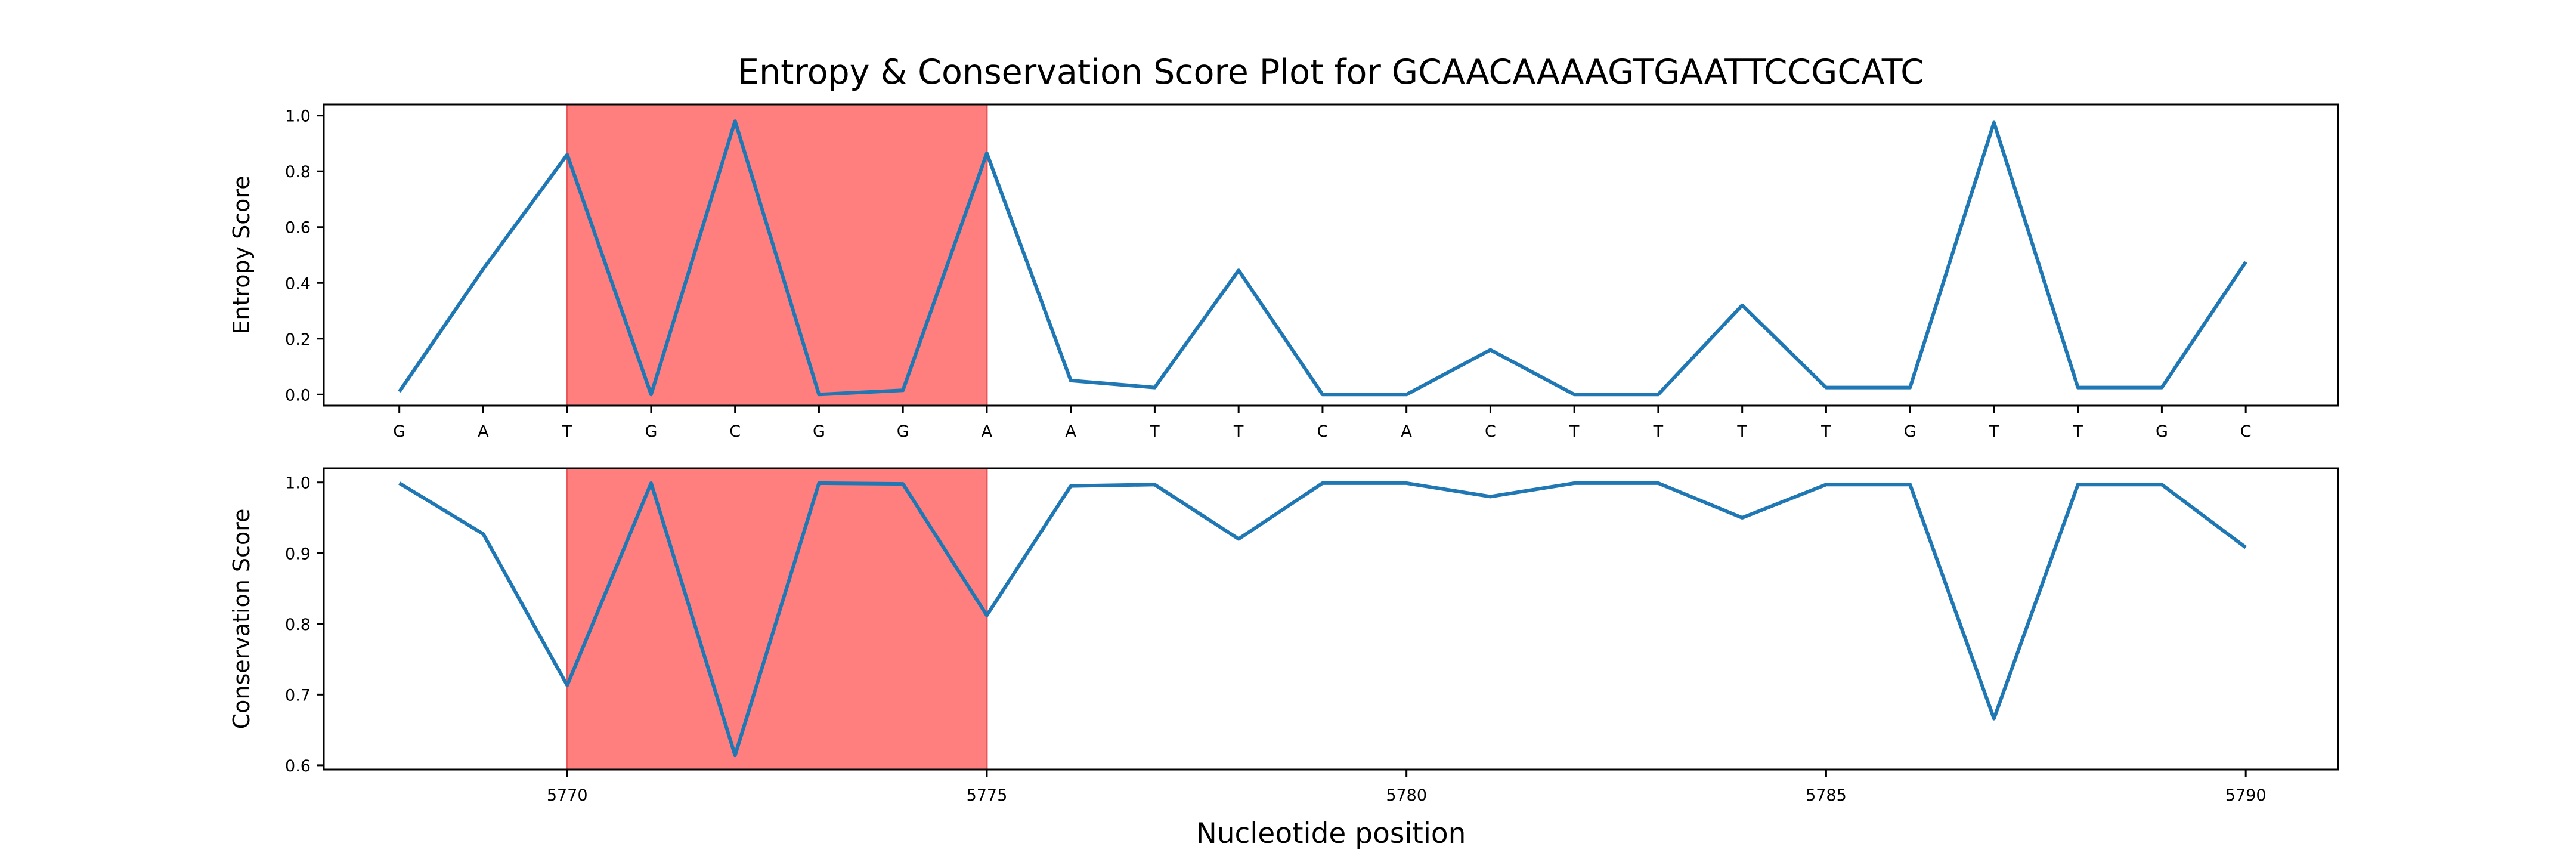 This screenshot has width=2576, height=859. What do you see at coordinates (298, 339) in the screenshot?
I see `entropy-y-tick-label: 0.2` at bounding box center [298, 339].